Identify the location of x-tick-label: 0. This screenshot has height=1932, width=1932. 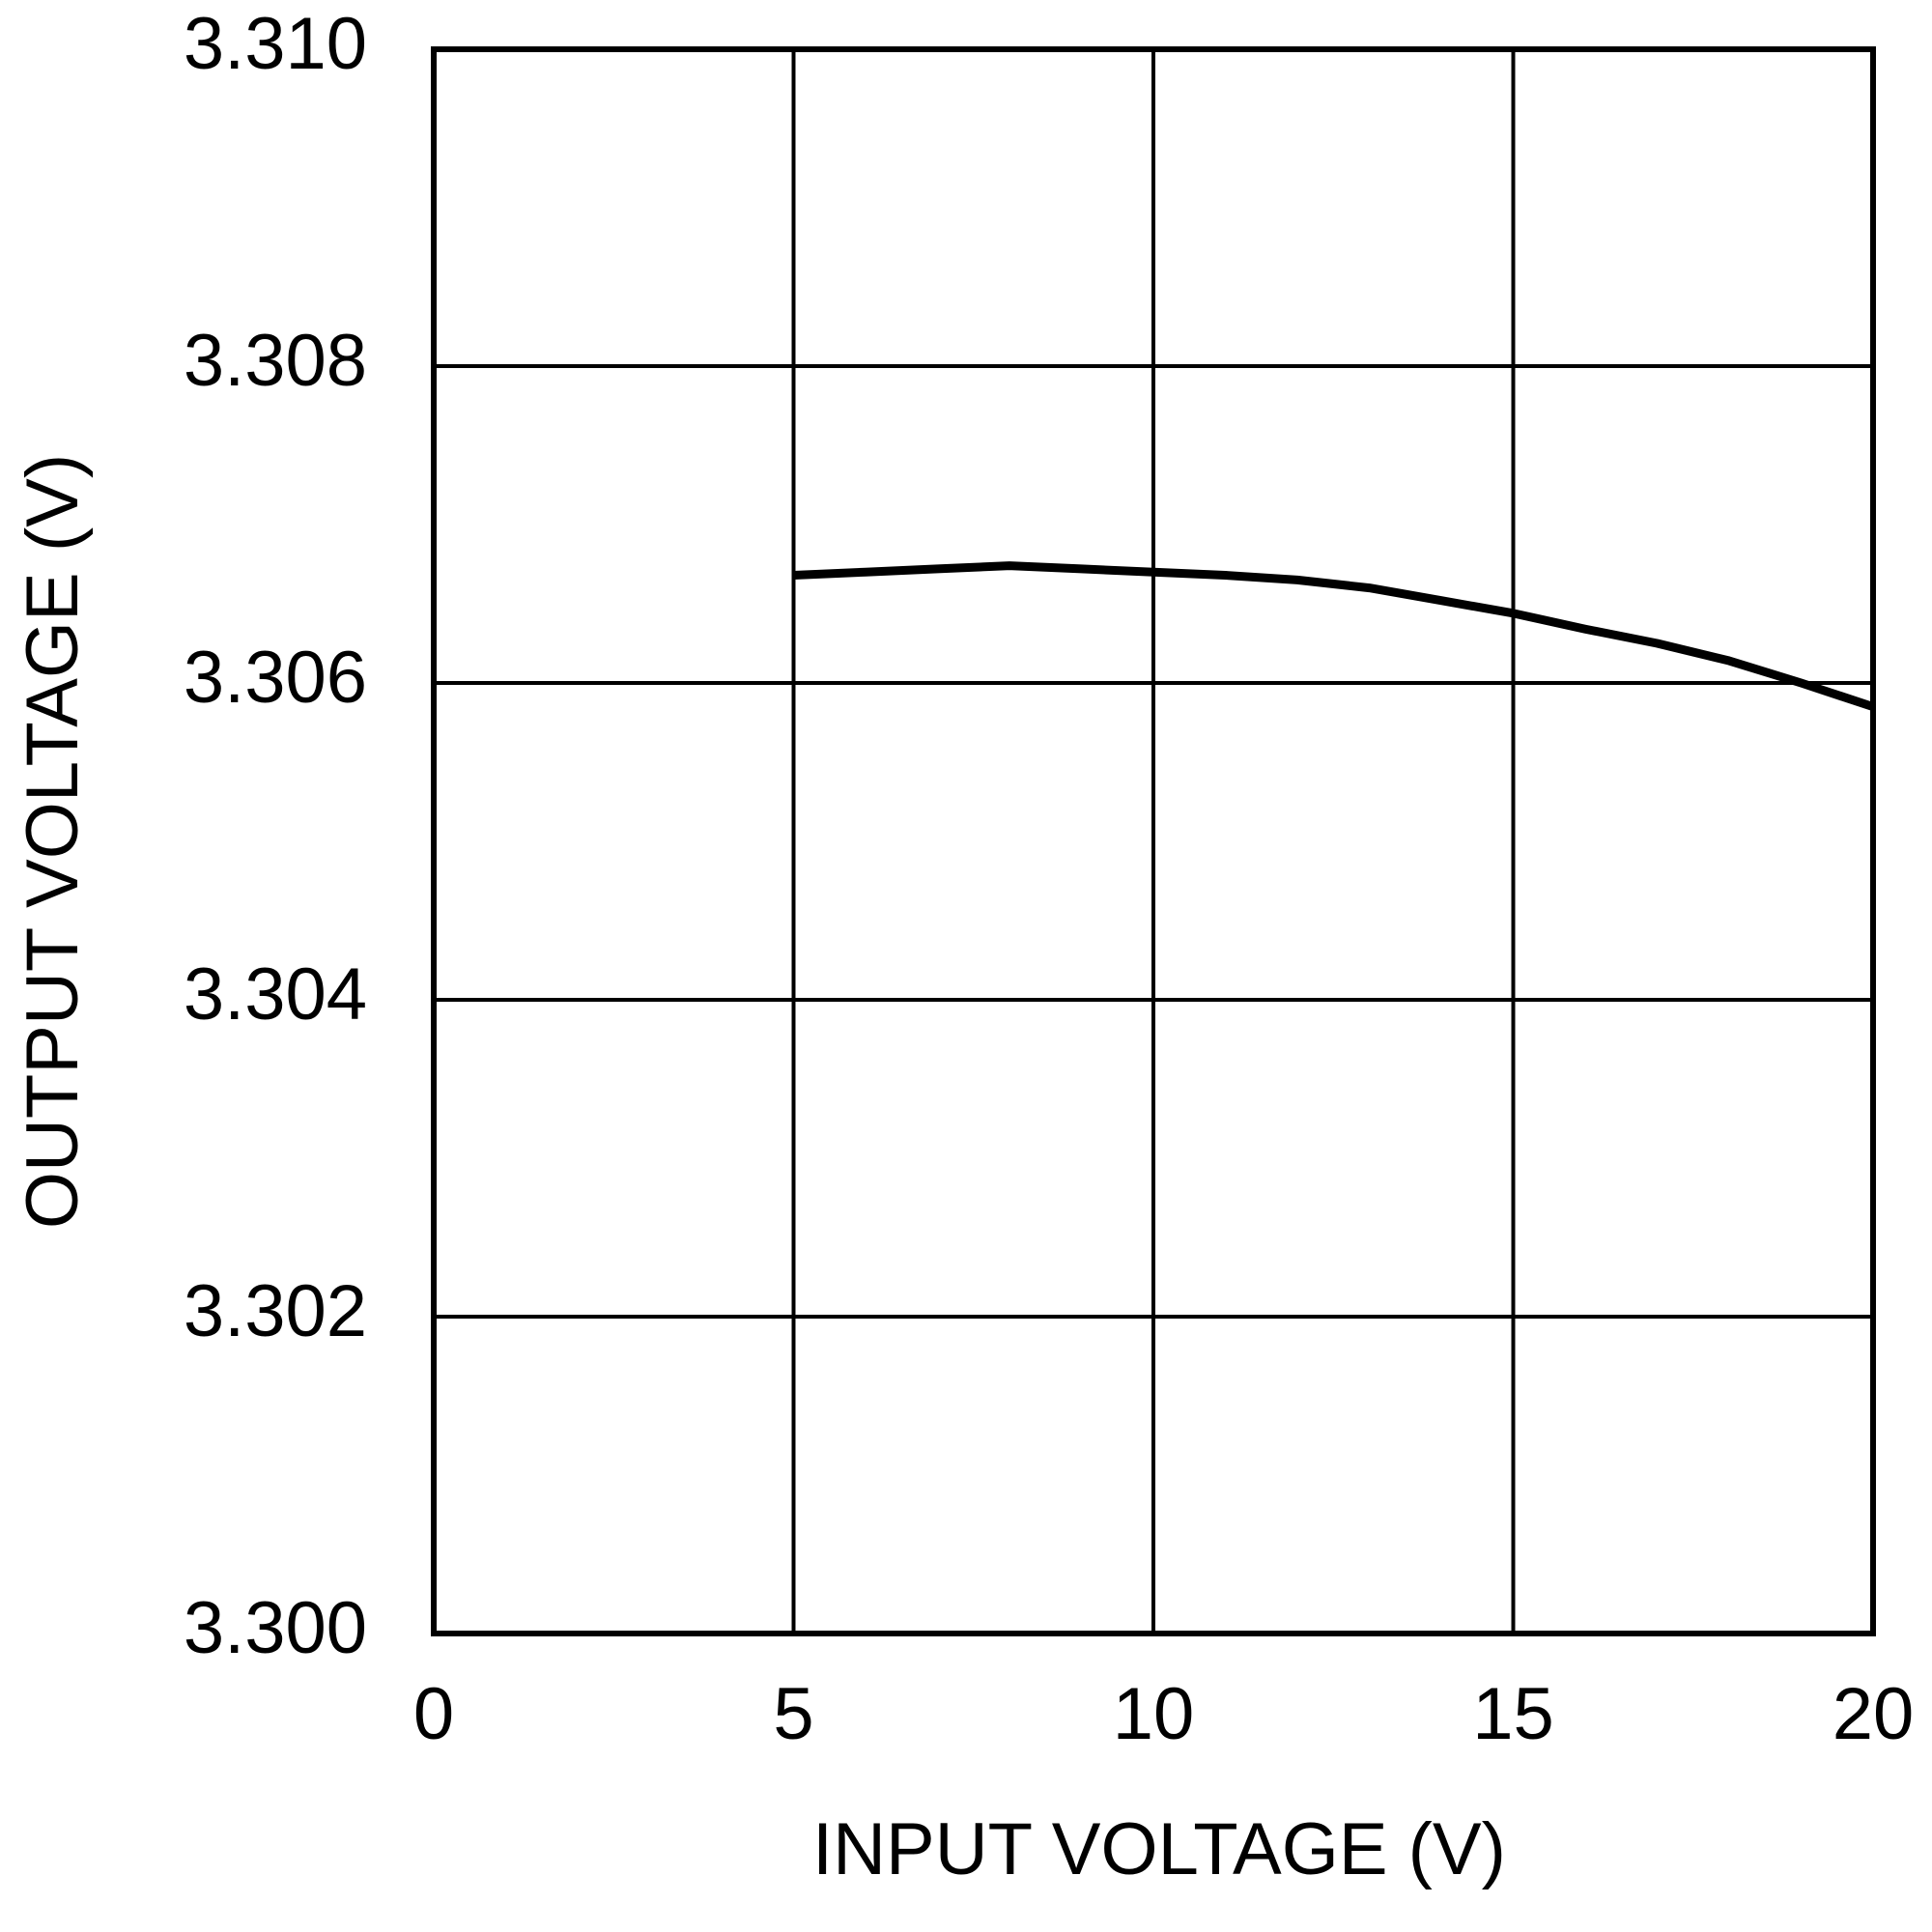
(433, 1714).